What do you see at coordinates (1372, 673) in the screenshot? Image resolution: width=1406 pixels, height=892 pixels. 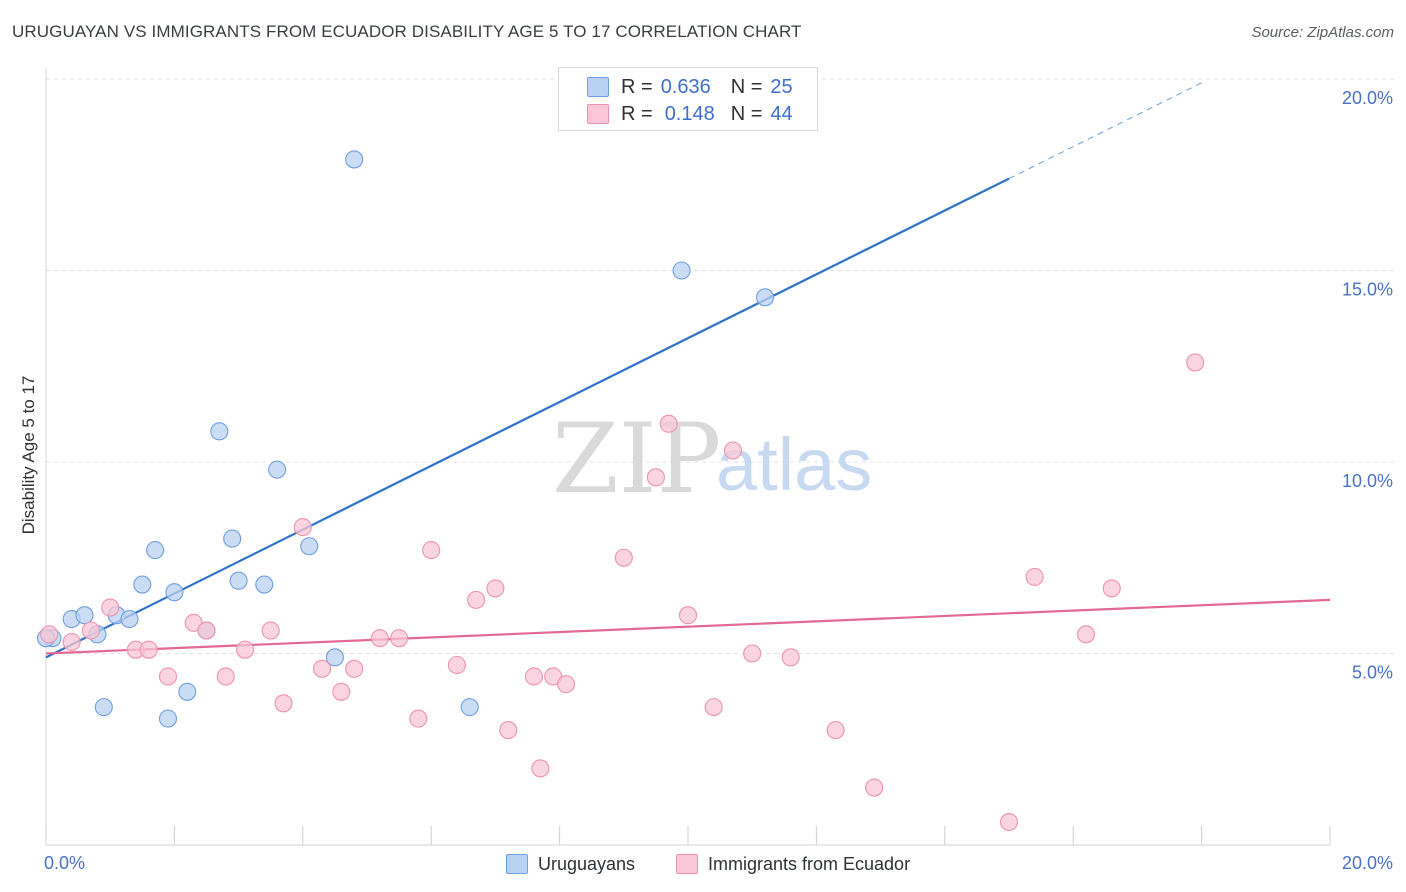 I see `y-tick-label: 5.0%` at bounding box center [1372, 673].